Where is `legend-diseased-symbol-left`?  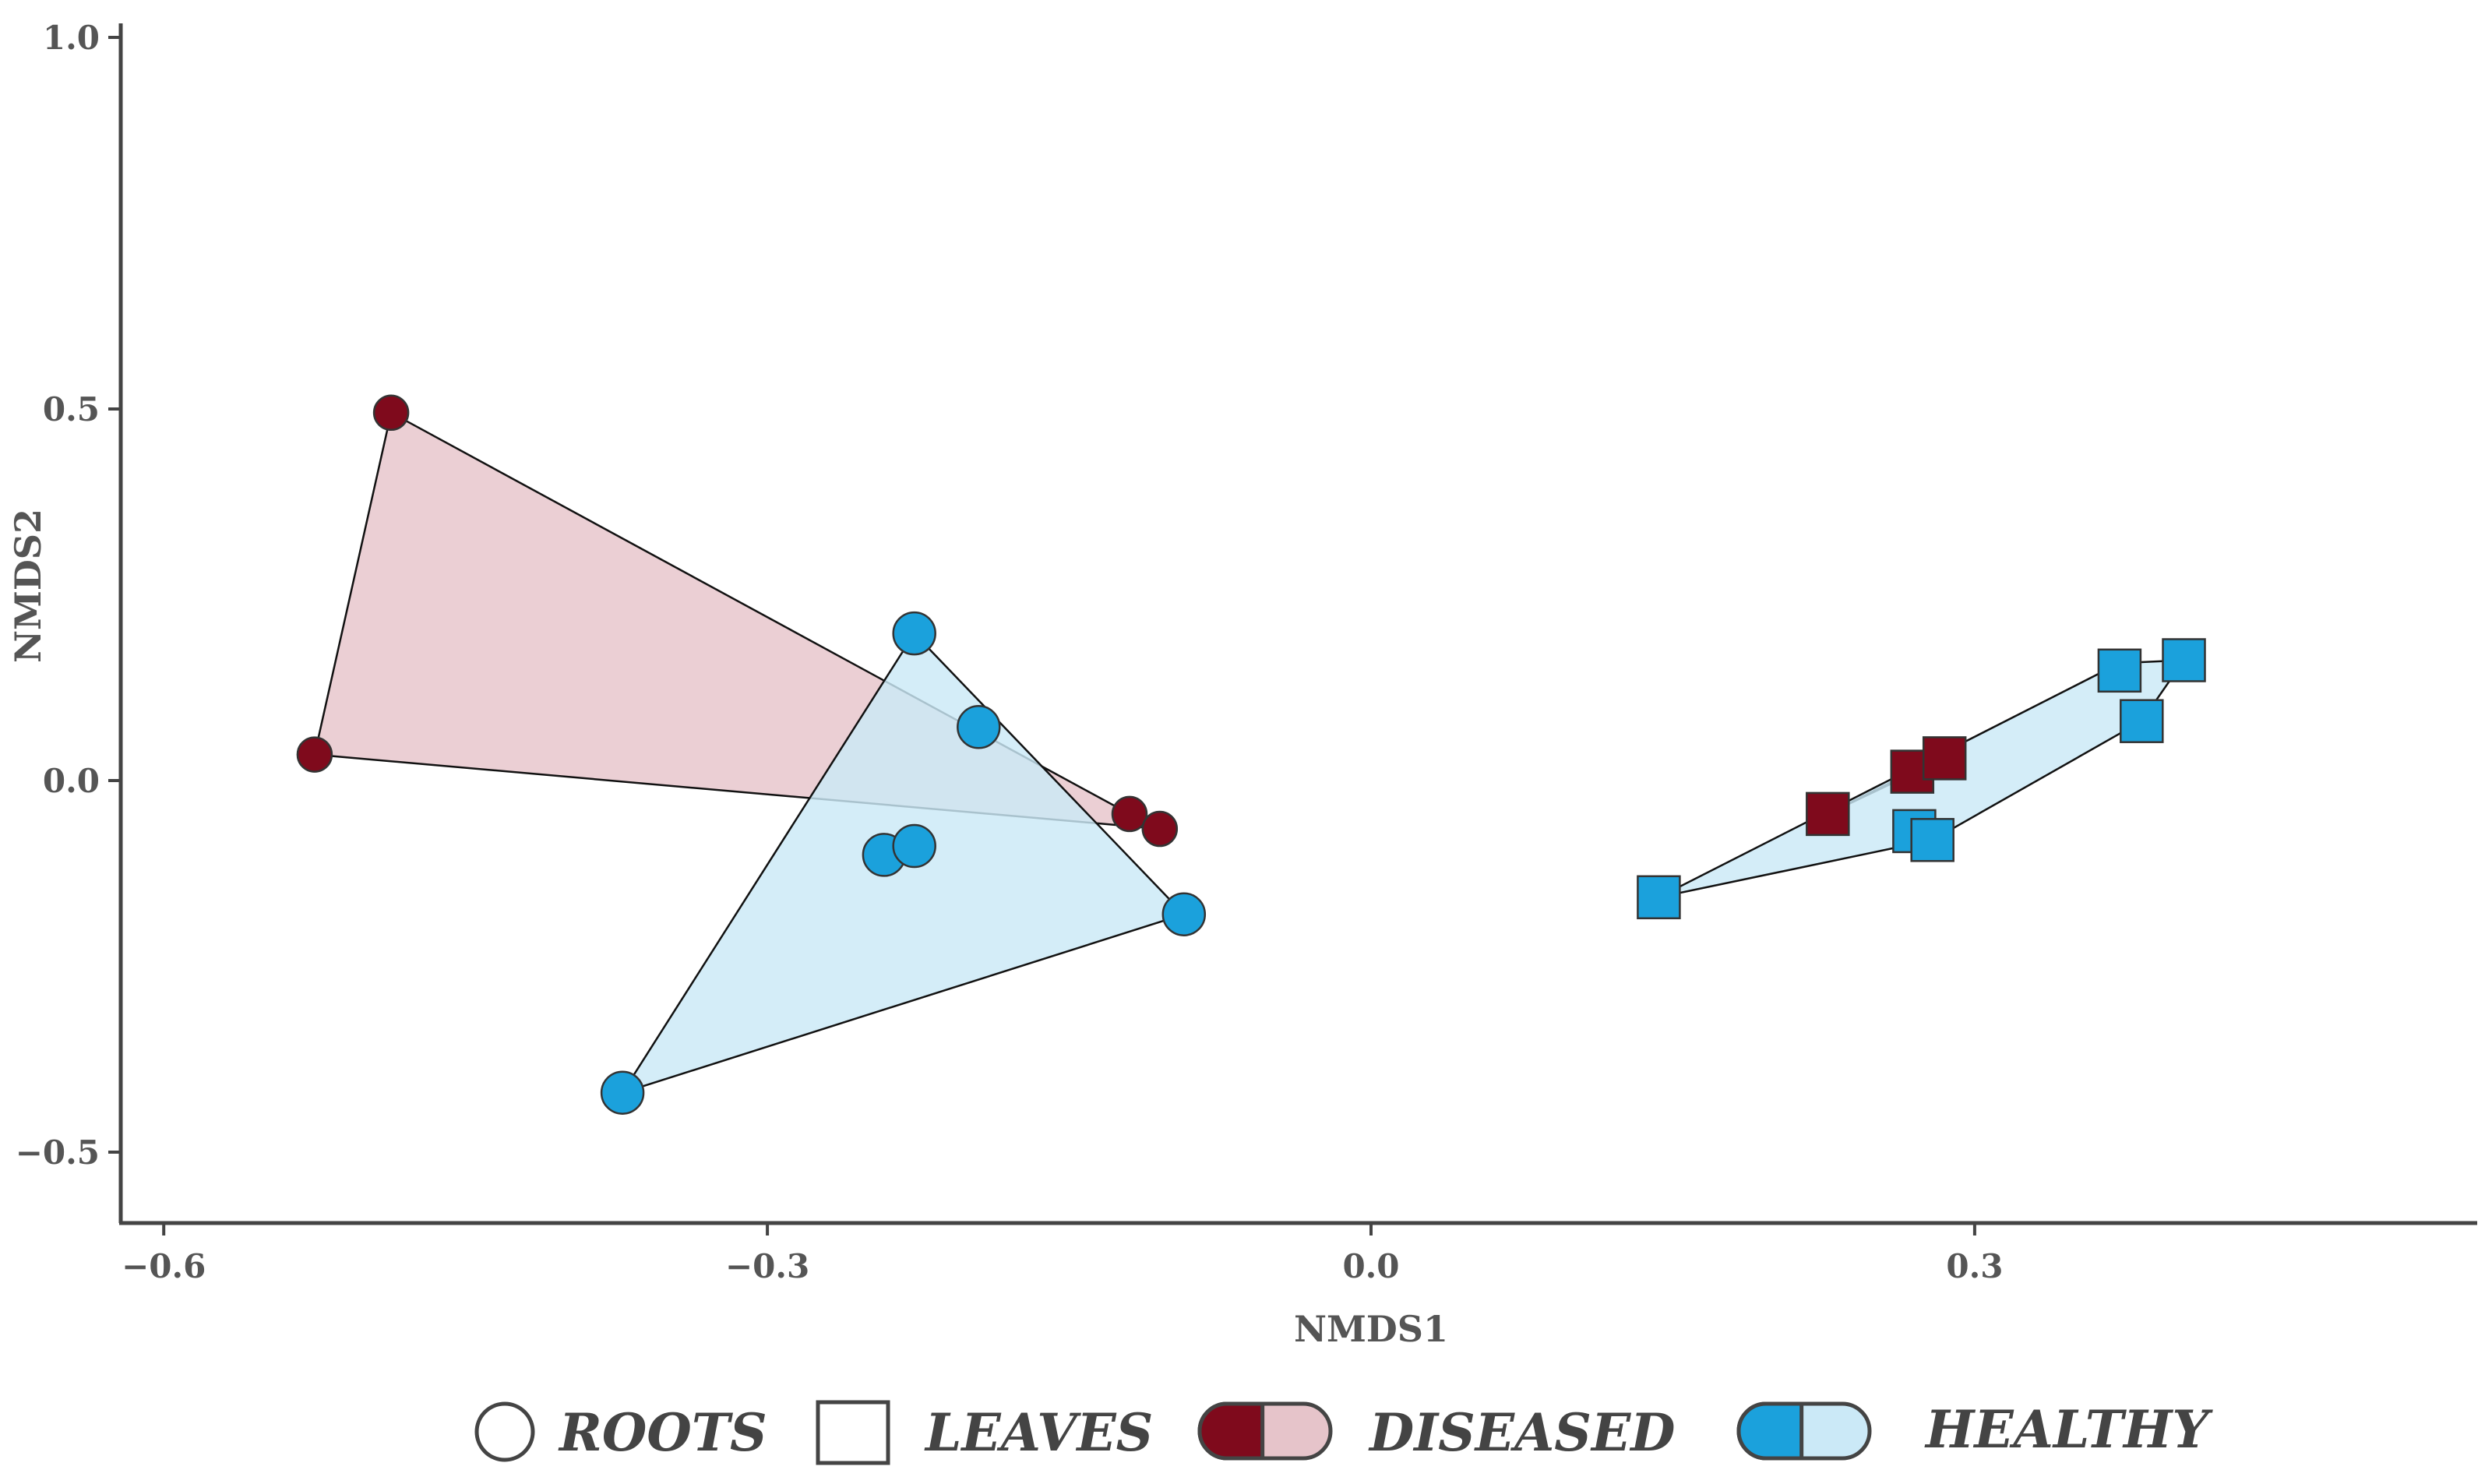 legend-diseased-symbol-left is located at coordinates (1231, 1431).